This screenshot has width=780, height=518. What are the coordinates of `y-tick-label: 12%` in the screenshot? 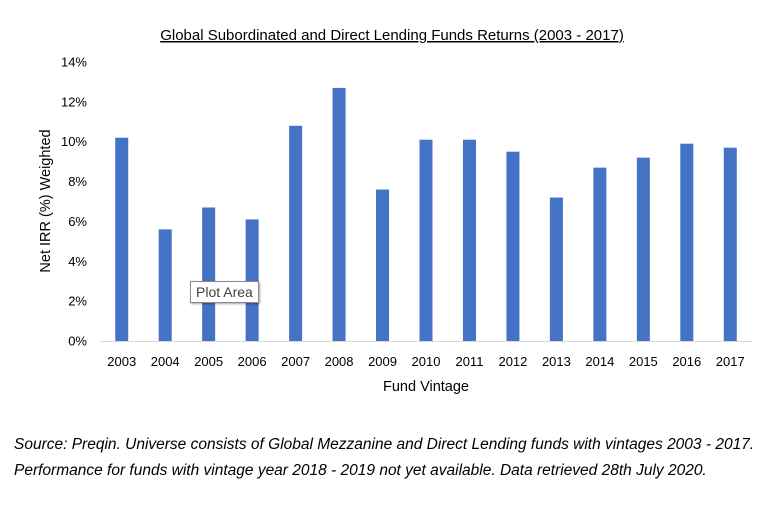 It's located at (74, 101).